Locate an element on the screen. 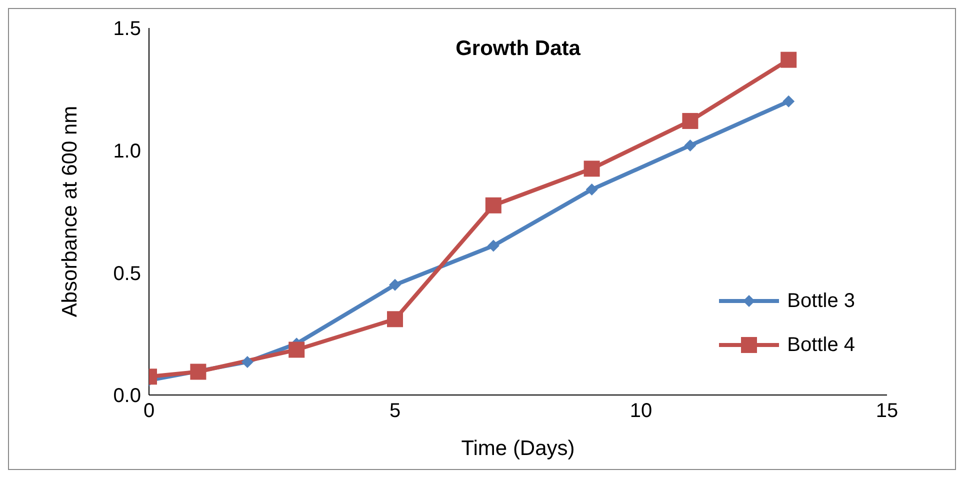  legend-label: Bottle 3 is located at coordinates (821, 301).